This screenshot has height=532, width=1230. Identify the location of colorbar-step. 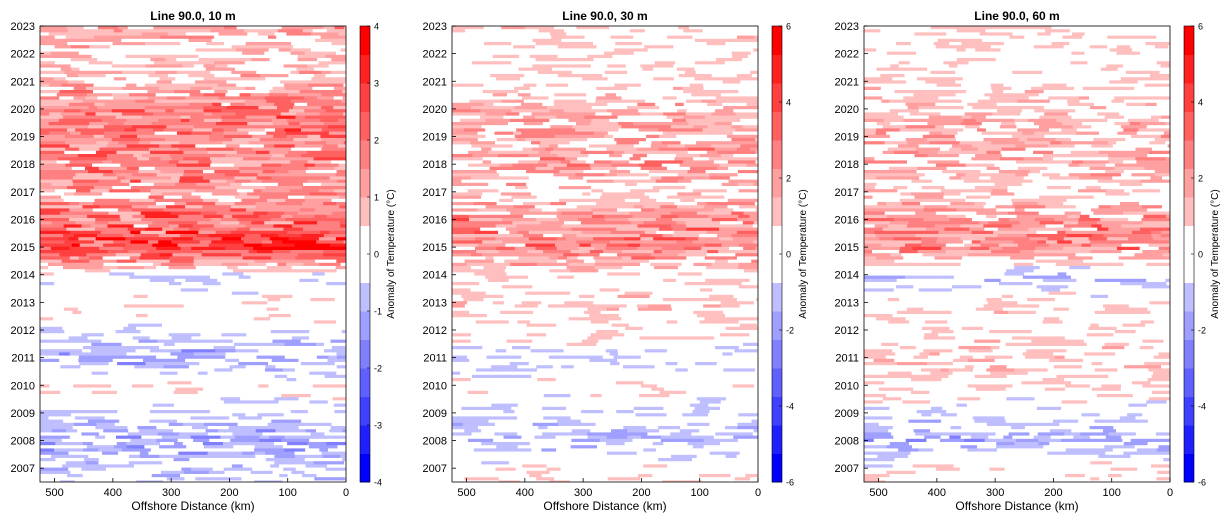
(777, 354).